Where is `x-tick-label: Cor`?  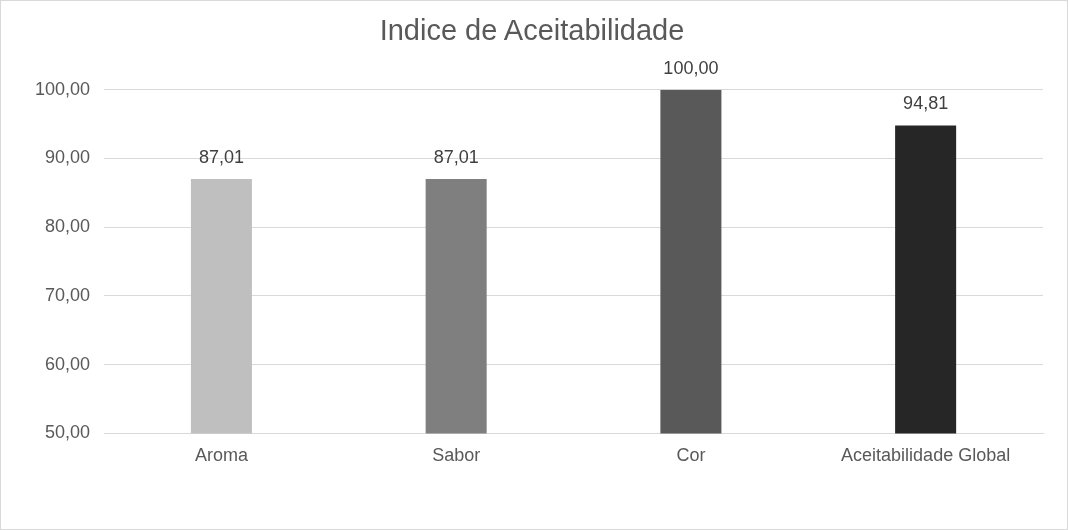 x-tick-label: Cor is located at coordinates (691, 455).